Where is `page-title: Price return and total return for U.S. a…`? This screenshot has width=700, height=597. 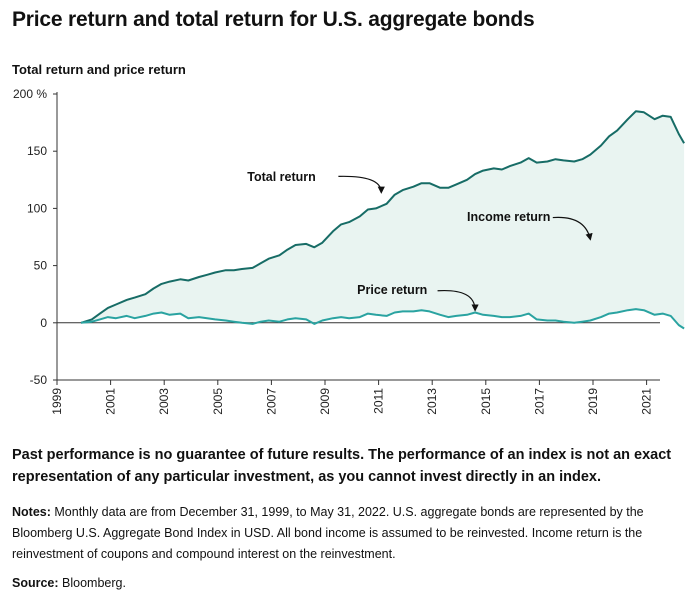 page-title: Price return and total return for U.S. a… is located at coordinates (273, 19).